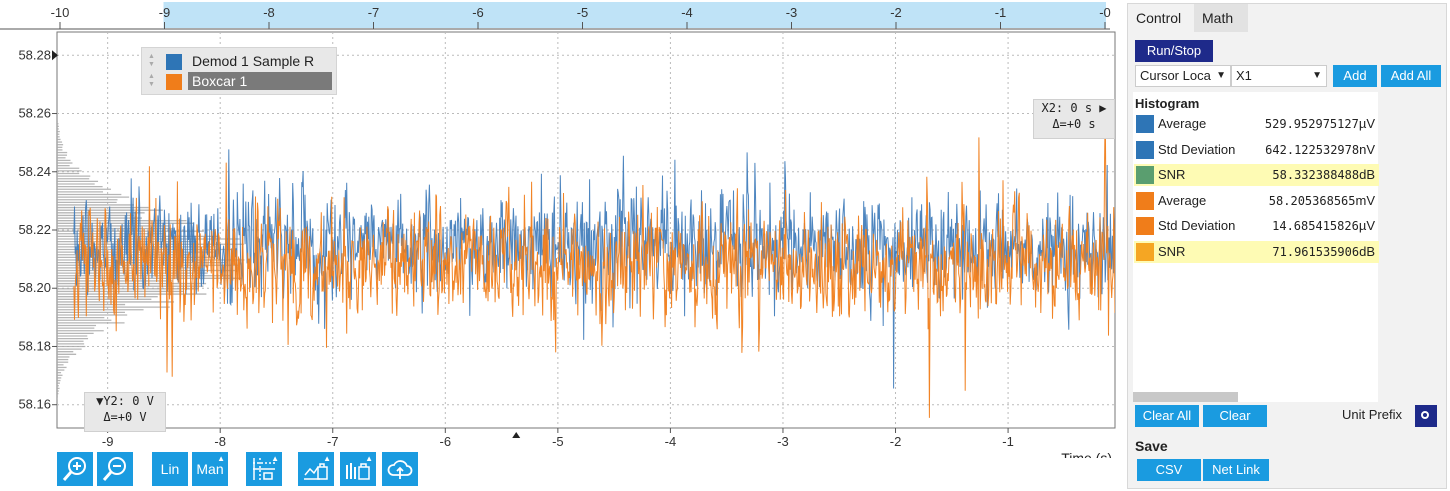 Image resolution: width=1450 pixels, height=491 pixels. I want to click on cursor-select-value: X1, so click(1244, 75).